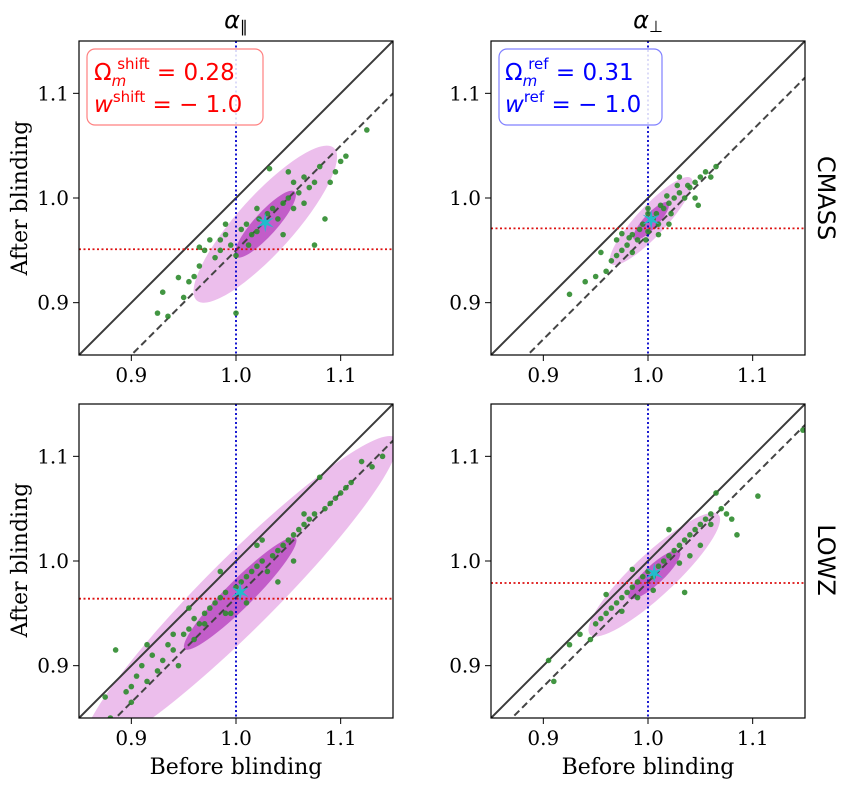 This screenshot has width=843, height=788. I want to click on y-tick-label: 1.1, so click(53, 456).